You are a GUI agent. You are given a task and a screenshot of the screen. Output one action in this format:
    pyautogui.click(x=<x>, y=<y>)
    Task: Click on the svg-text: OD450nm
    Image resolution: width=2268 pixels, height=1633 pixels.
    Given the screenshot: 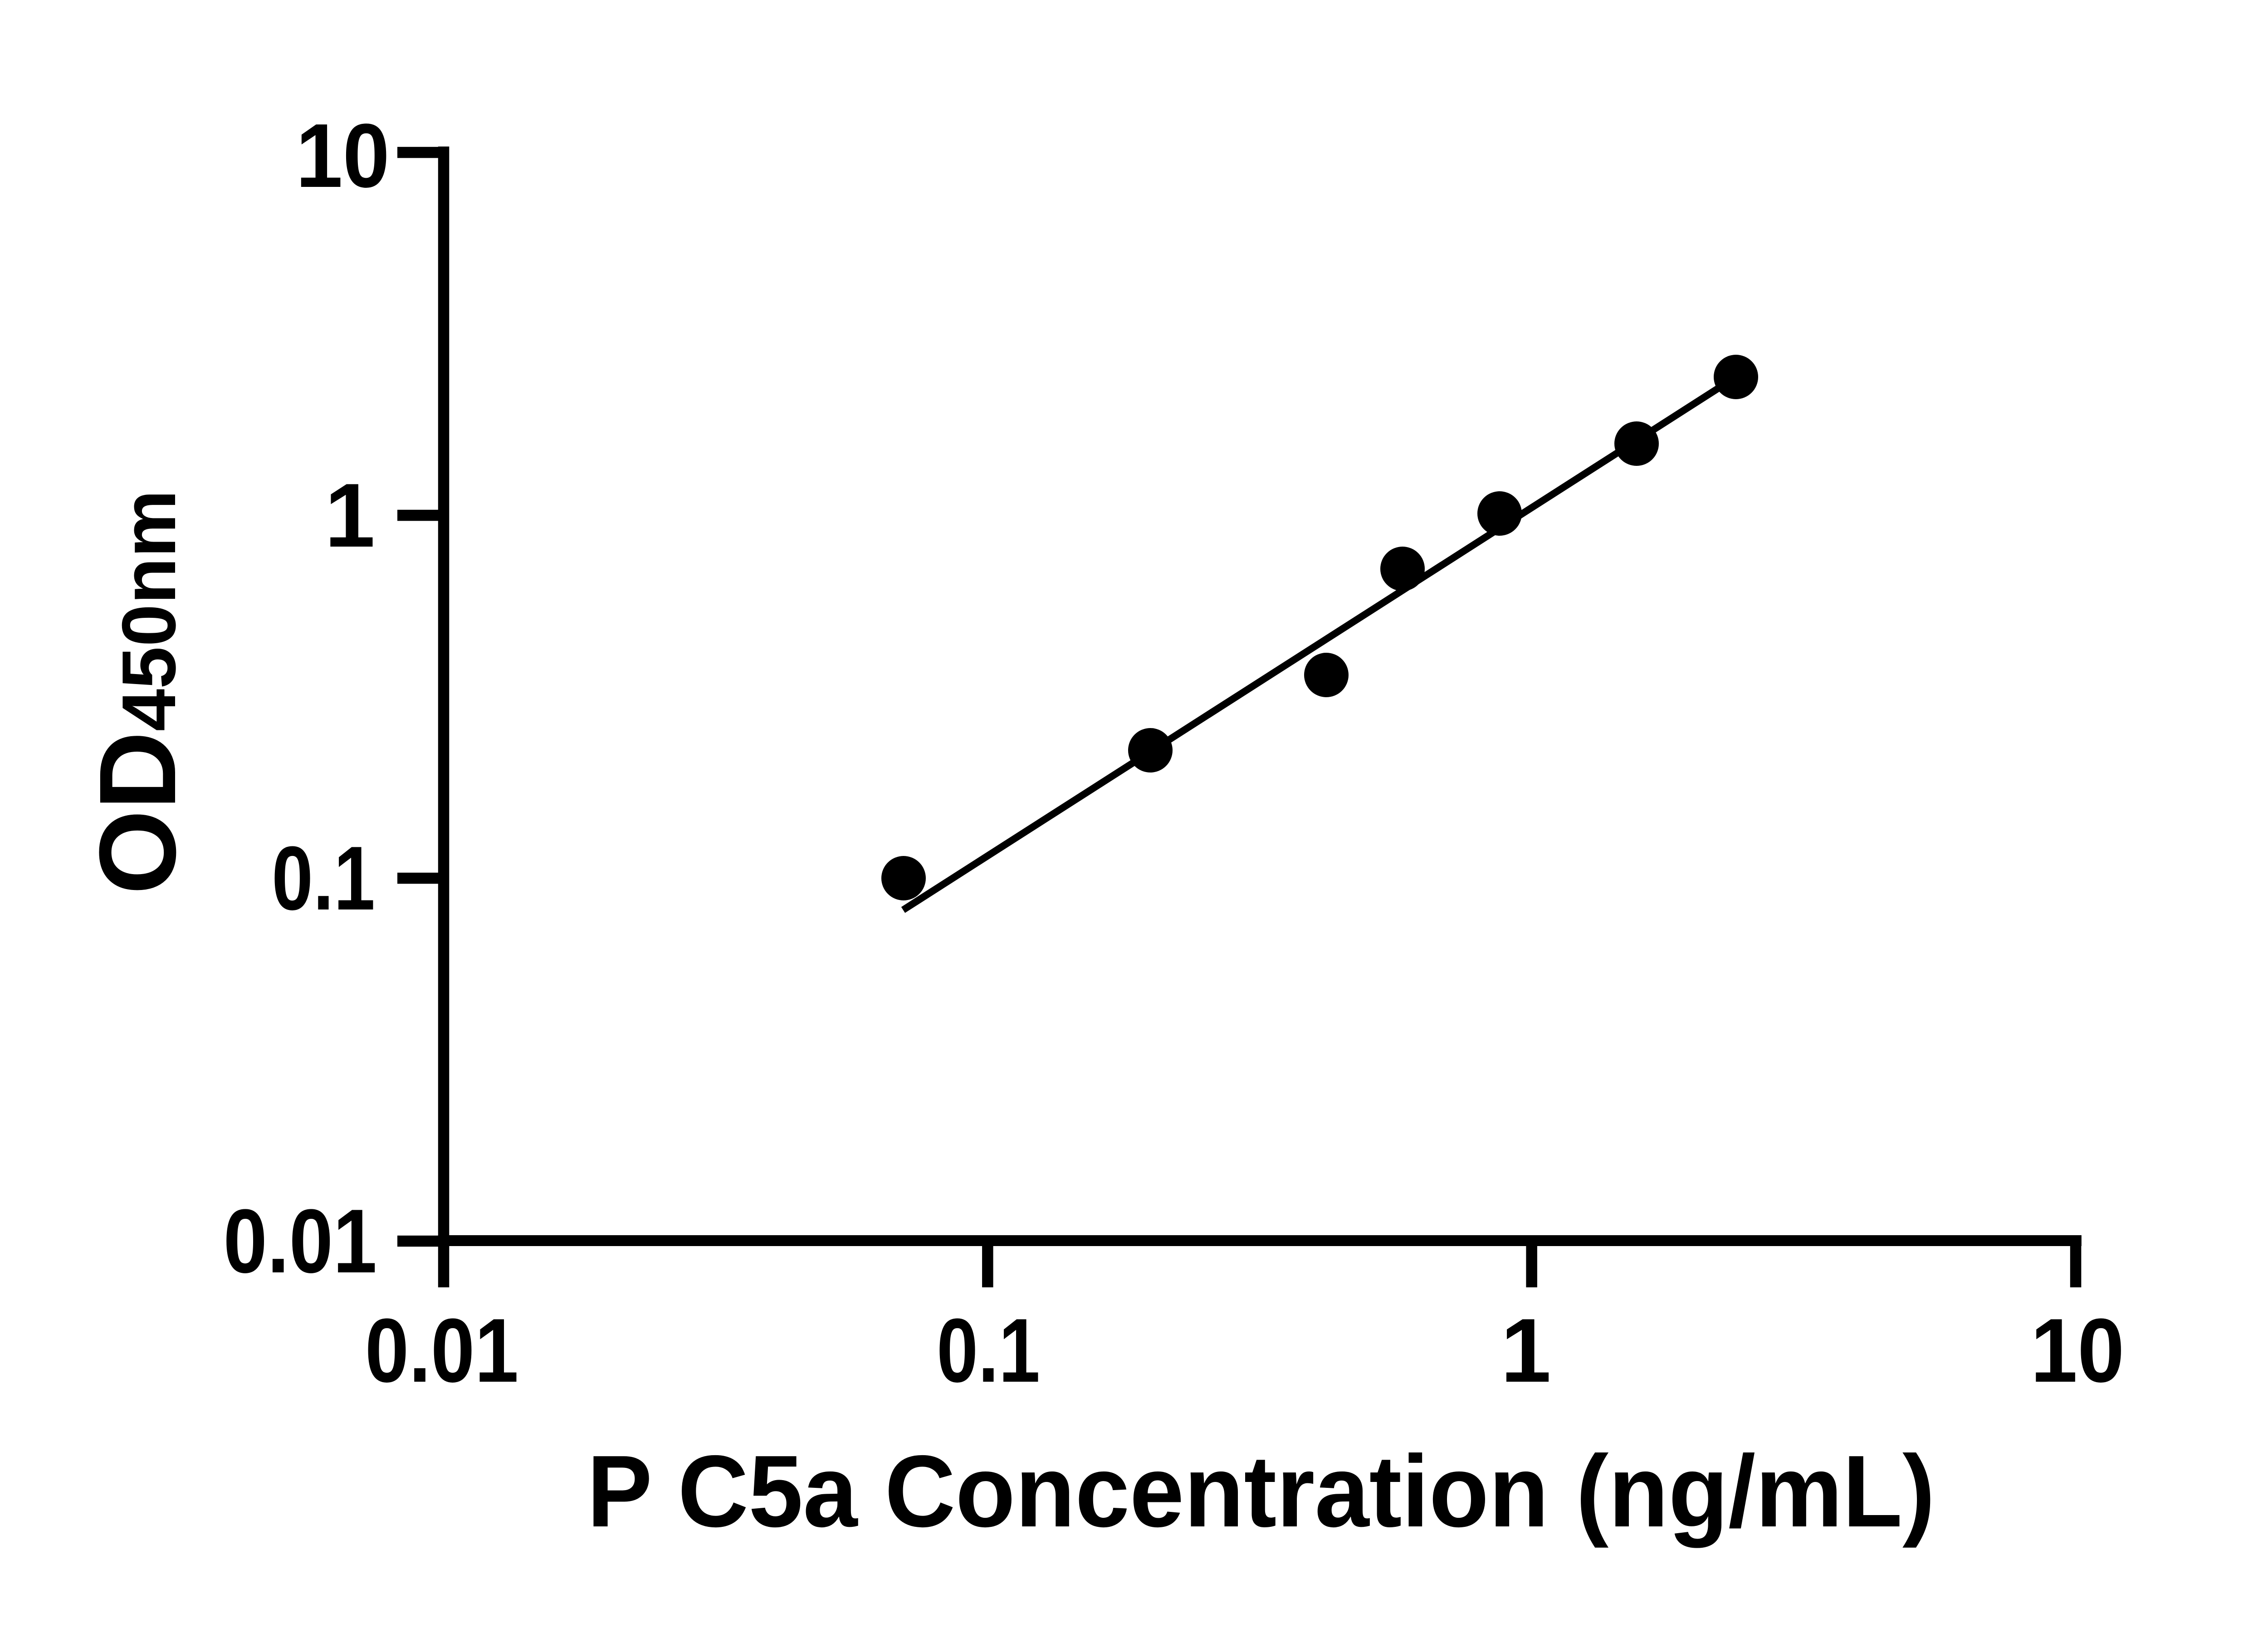 What is the action you would take?
    pyautogui.click(x=137, y=692)
    